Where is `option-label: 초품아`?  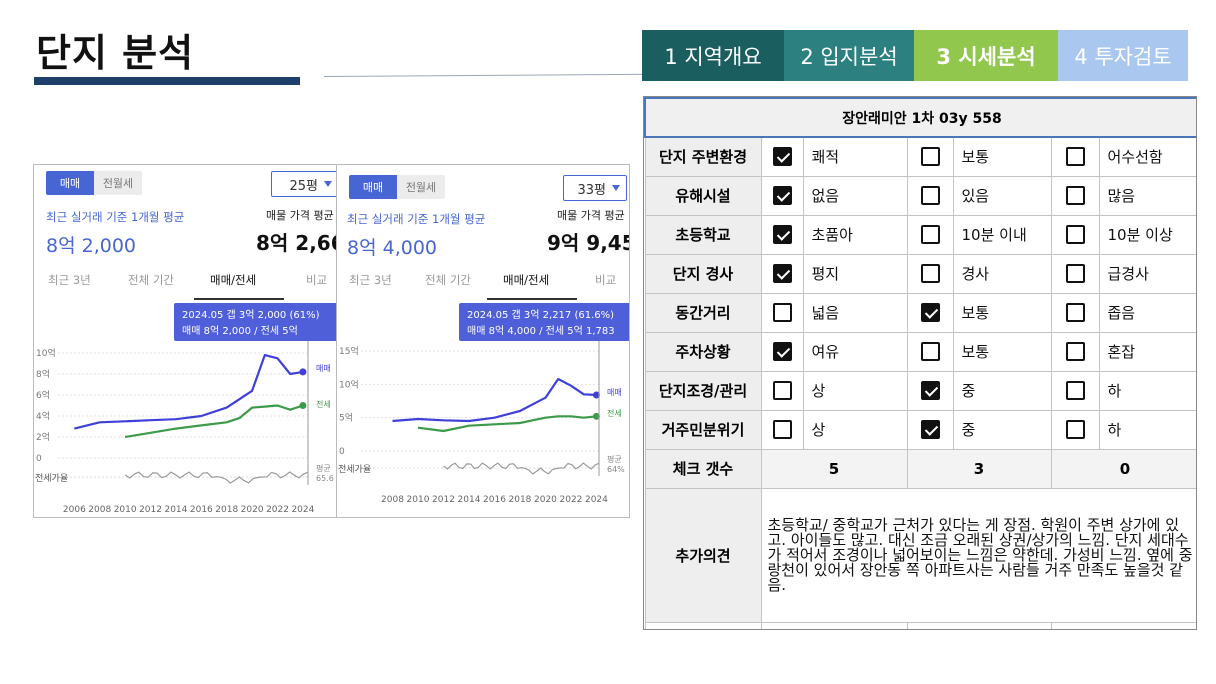
option-label: 초품아 is located at coordinates (855, 234).